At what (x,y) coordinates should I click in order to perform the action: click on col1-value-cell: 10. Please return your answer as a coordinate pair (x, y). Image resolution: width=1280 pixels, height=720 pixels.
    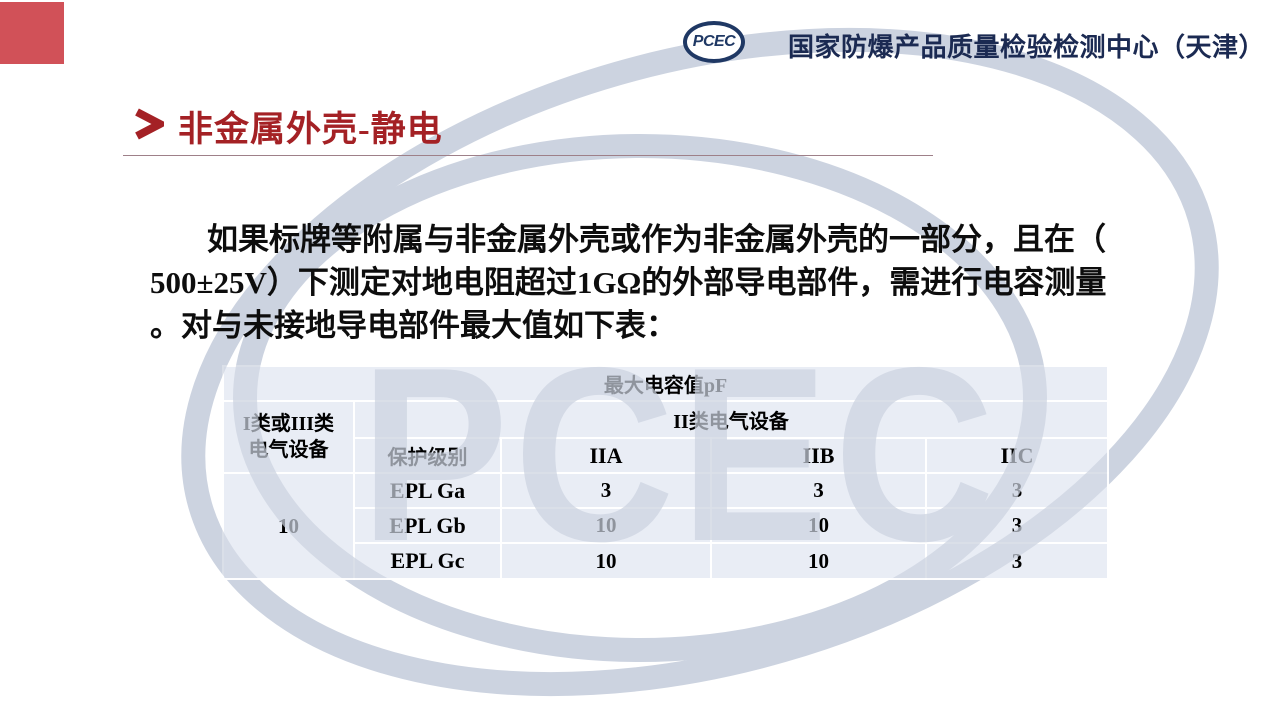
    Looking at the image, I should click on (288, 526).